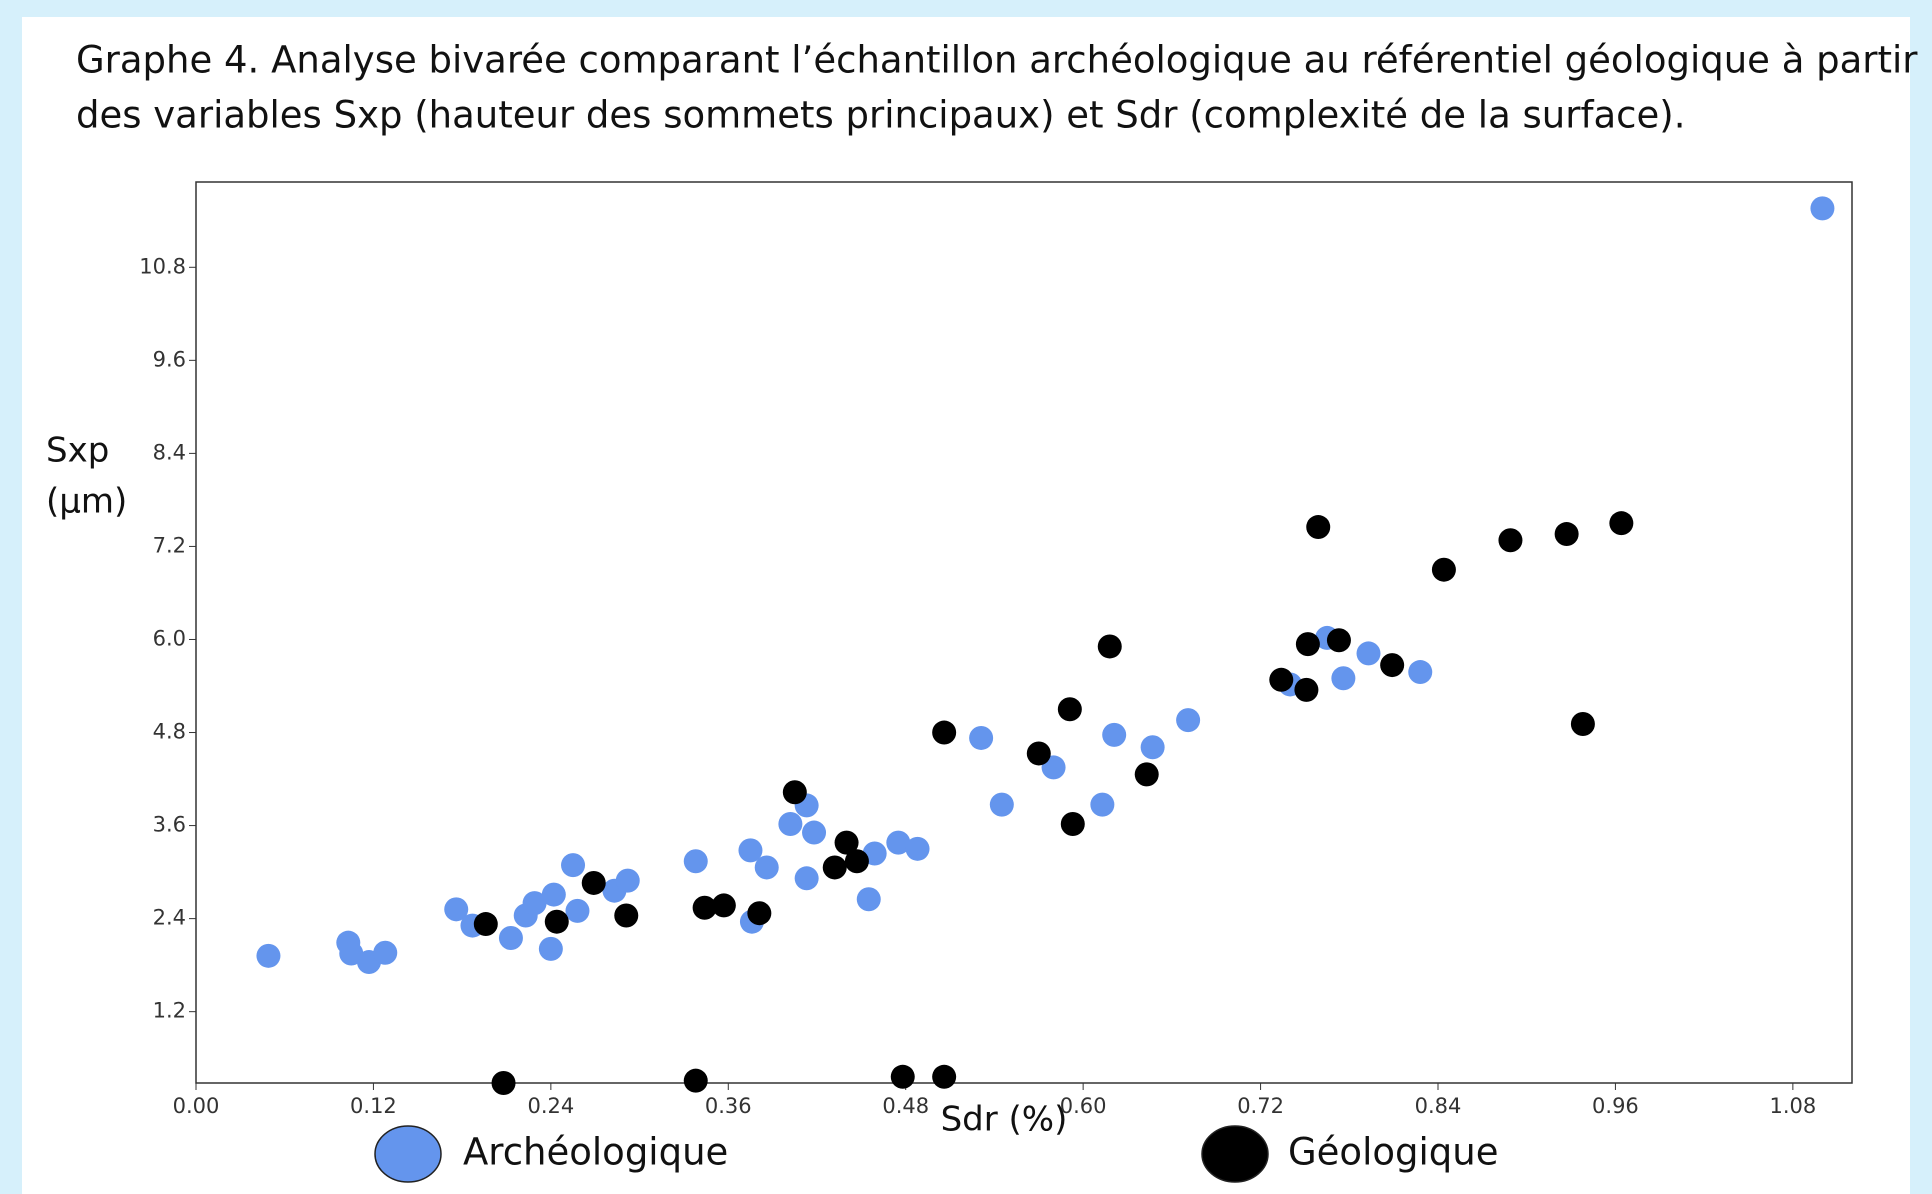 The width and height of the screenshot is (1932, 1194). Describe the element at coordinates (169, 732) in the screenshot. I see `y-tick-label: 4.8` at that location.